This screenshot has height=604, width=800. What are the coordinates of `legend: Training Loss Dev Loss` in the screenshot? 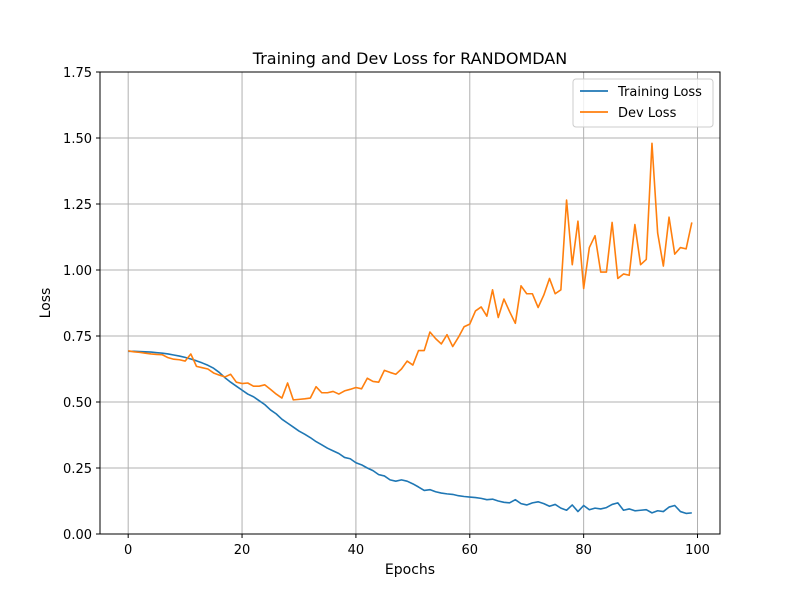 It's located at (643, 103).